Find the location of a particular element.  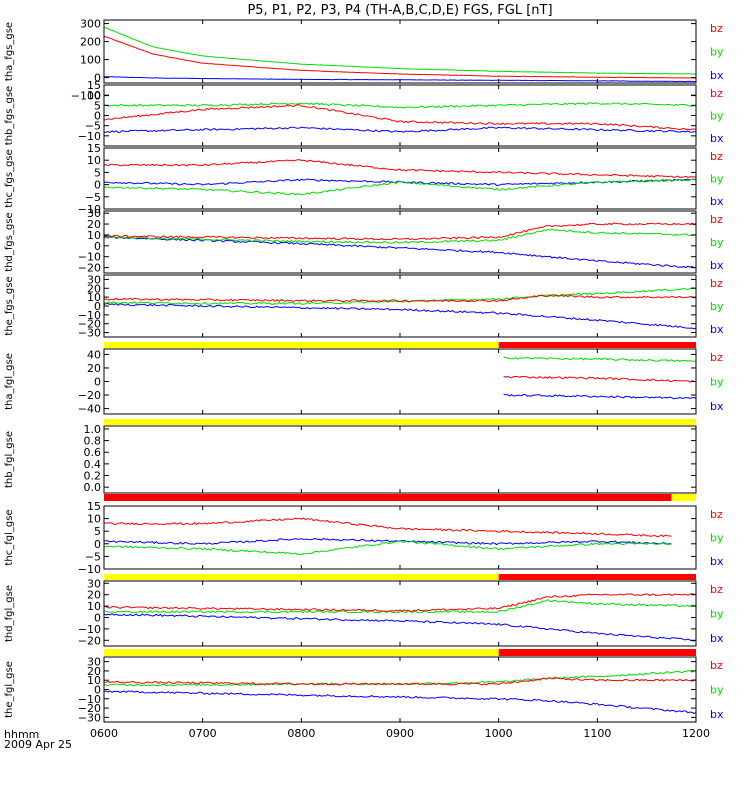

y-axis-label: the_fgl_gse is located at coordinates (9, 689).